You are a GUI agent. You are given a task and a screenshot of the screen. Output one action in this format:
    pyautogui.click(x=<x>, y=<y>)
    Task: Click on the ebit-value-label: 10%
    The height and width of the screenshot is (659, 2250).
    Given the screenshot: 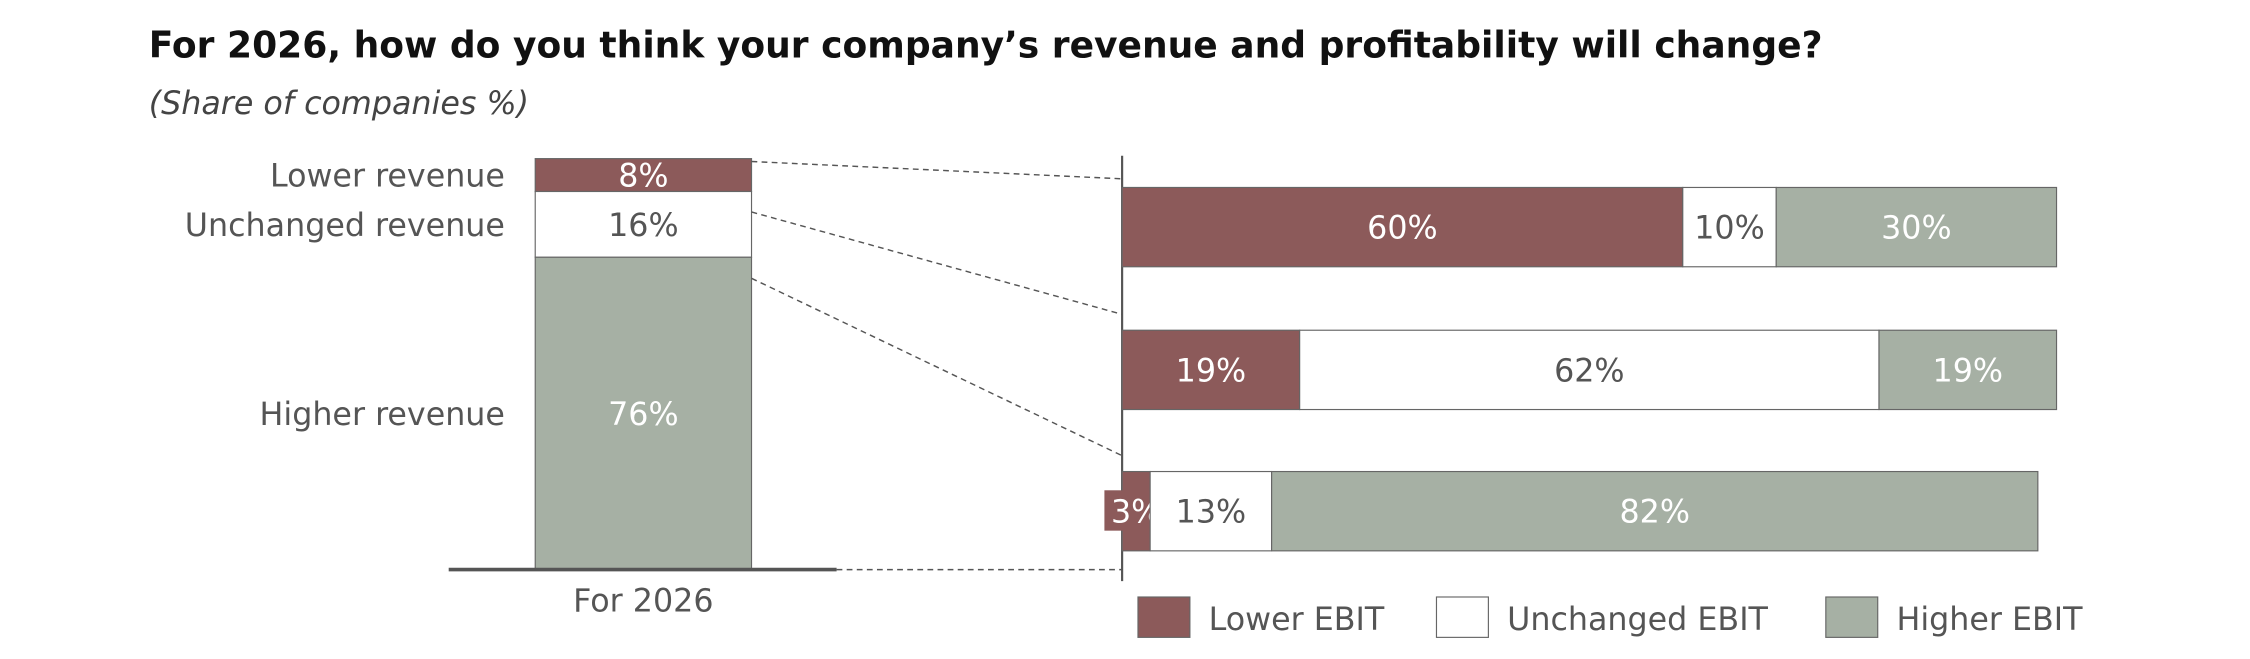 What is the action you would take?
    pyautogui.click(x=1729, y=229)
    